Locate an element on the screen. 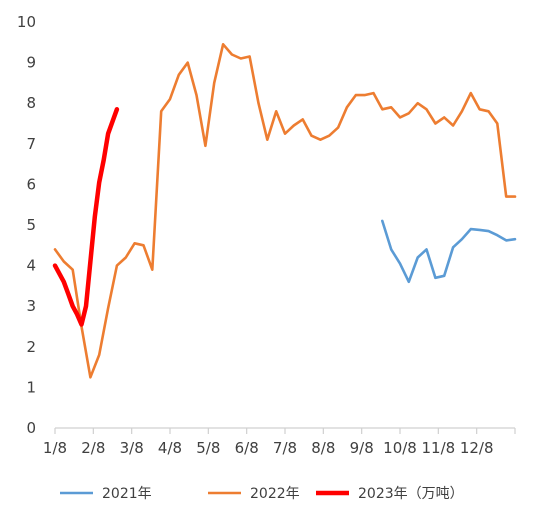  x-tick-label: 11/8 is located at coordinates (438, 448).